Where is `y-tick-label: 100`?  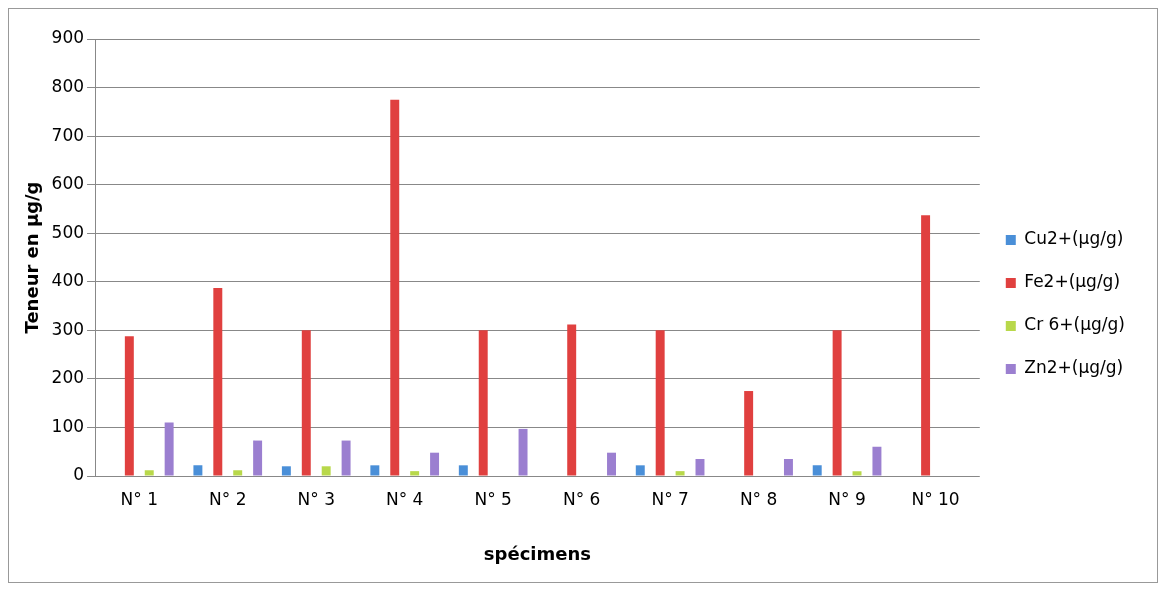 y-tick-label: 100 is located at coordinates (68, 425).